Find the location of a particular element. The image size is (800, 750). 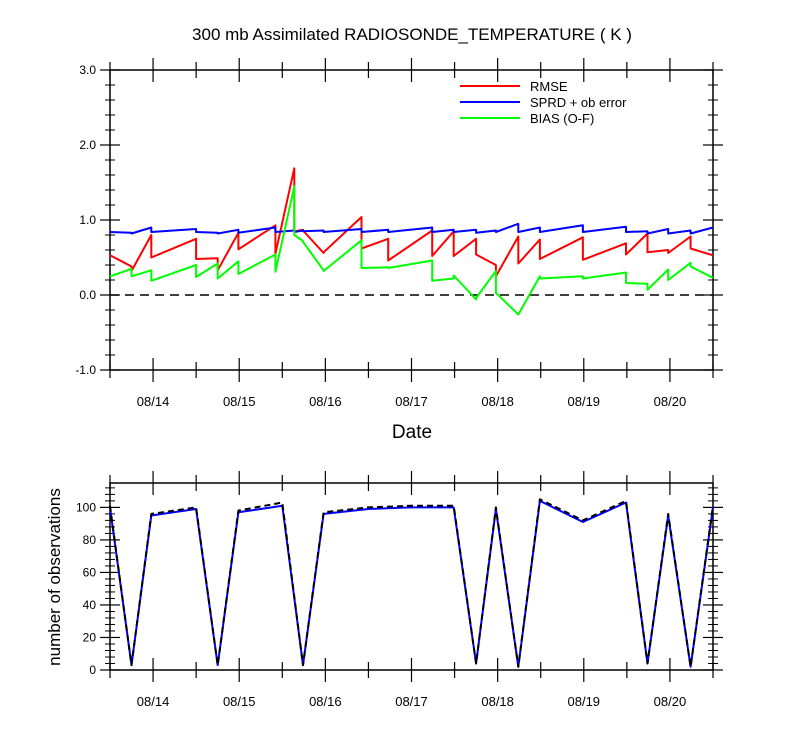

bottom-y-axis-label: number of observations is located at coordinates (54, 577).